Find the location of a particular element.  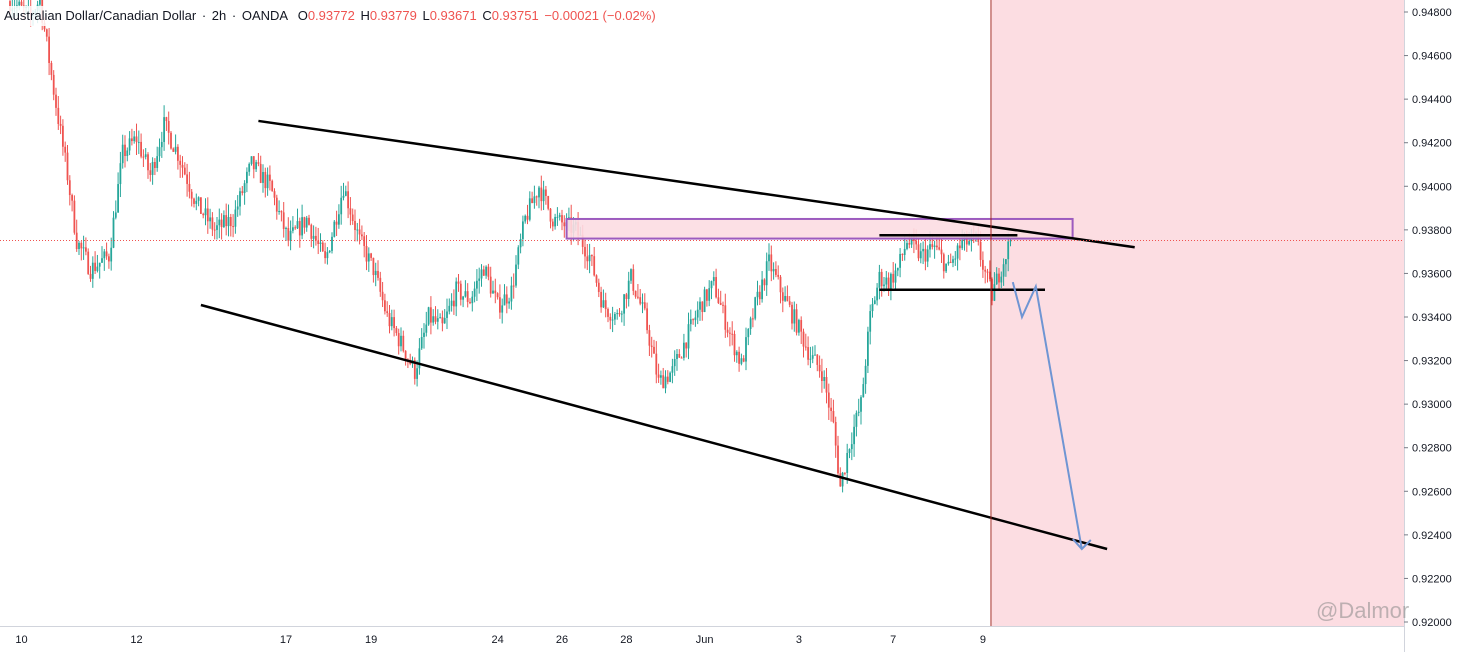

open-value: 0.93772 is located at coordinates (331, 15).